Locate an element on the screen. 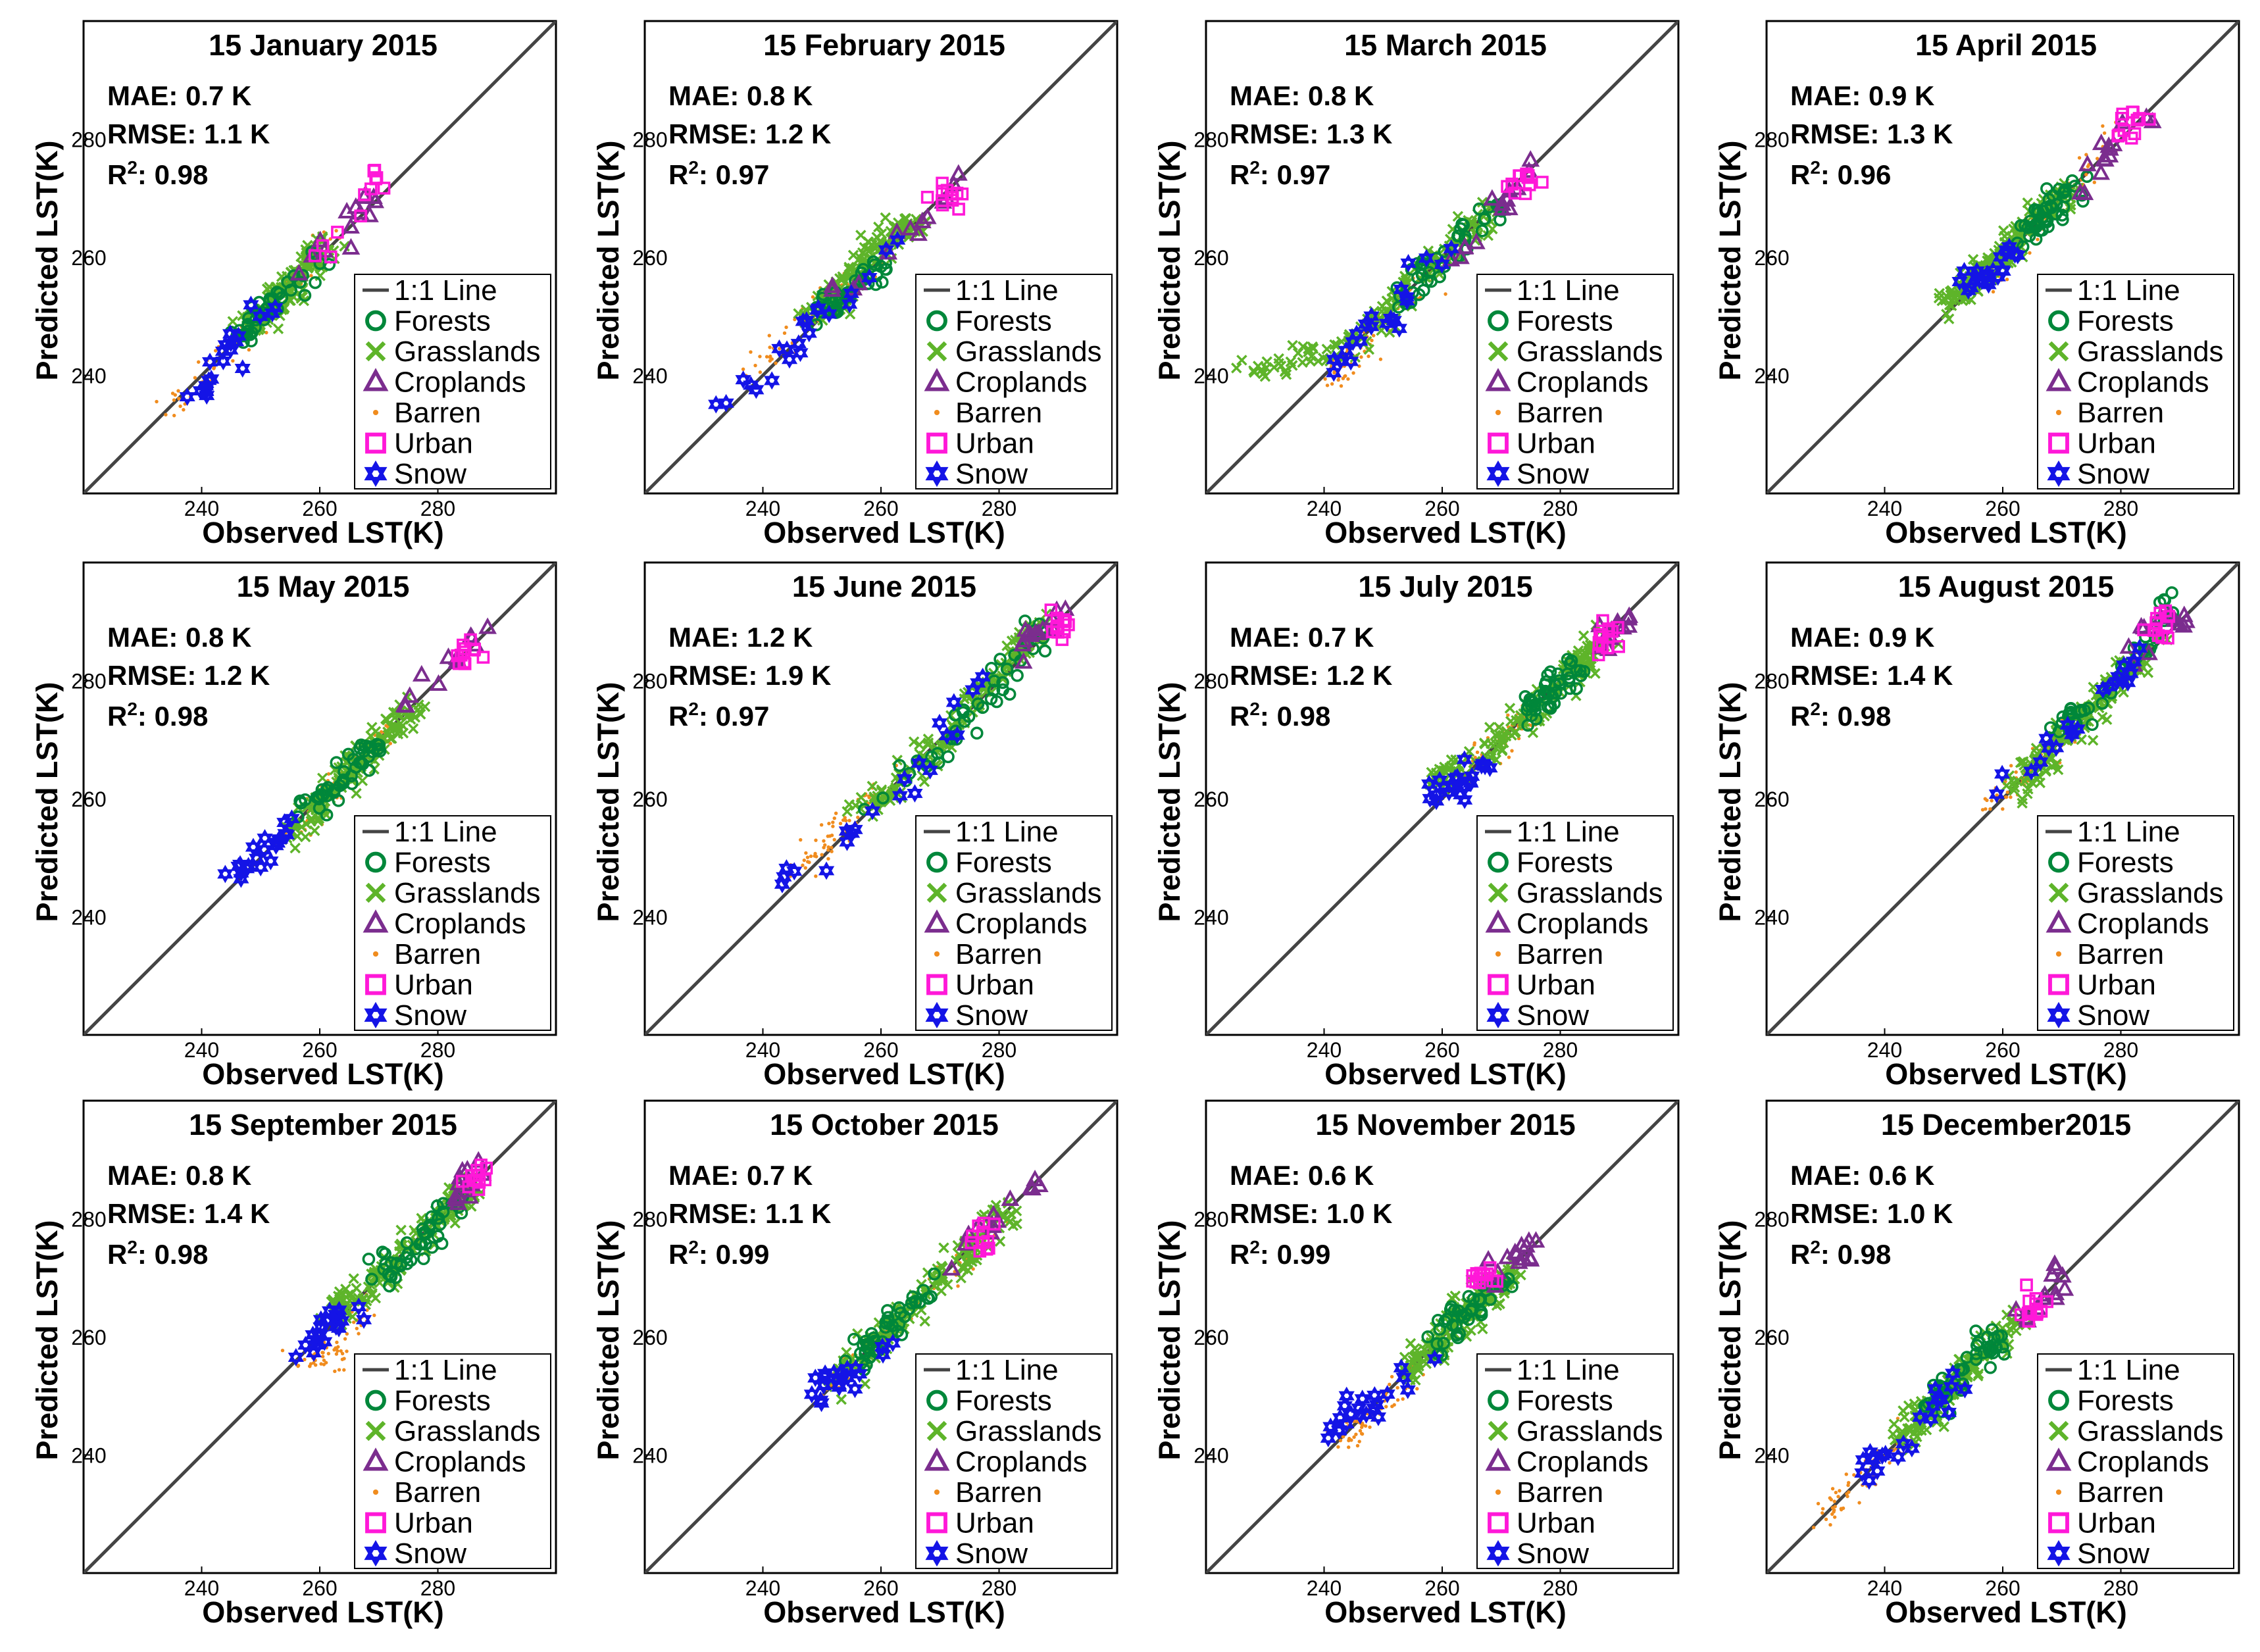 The image size is (2260, 1652). rmse-text: RMSE: 1.9 K is located at coordinates (750, 675).